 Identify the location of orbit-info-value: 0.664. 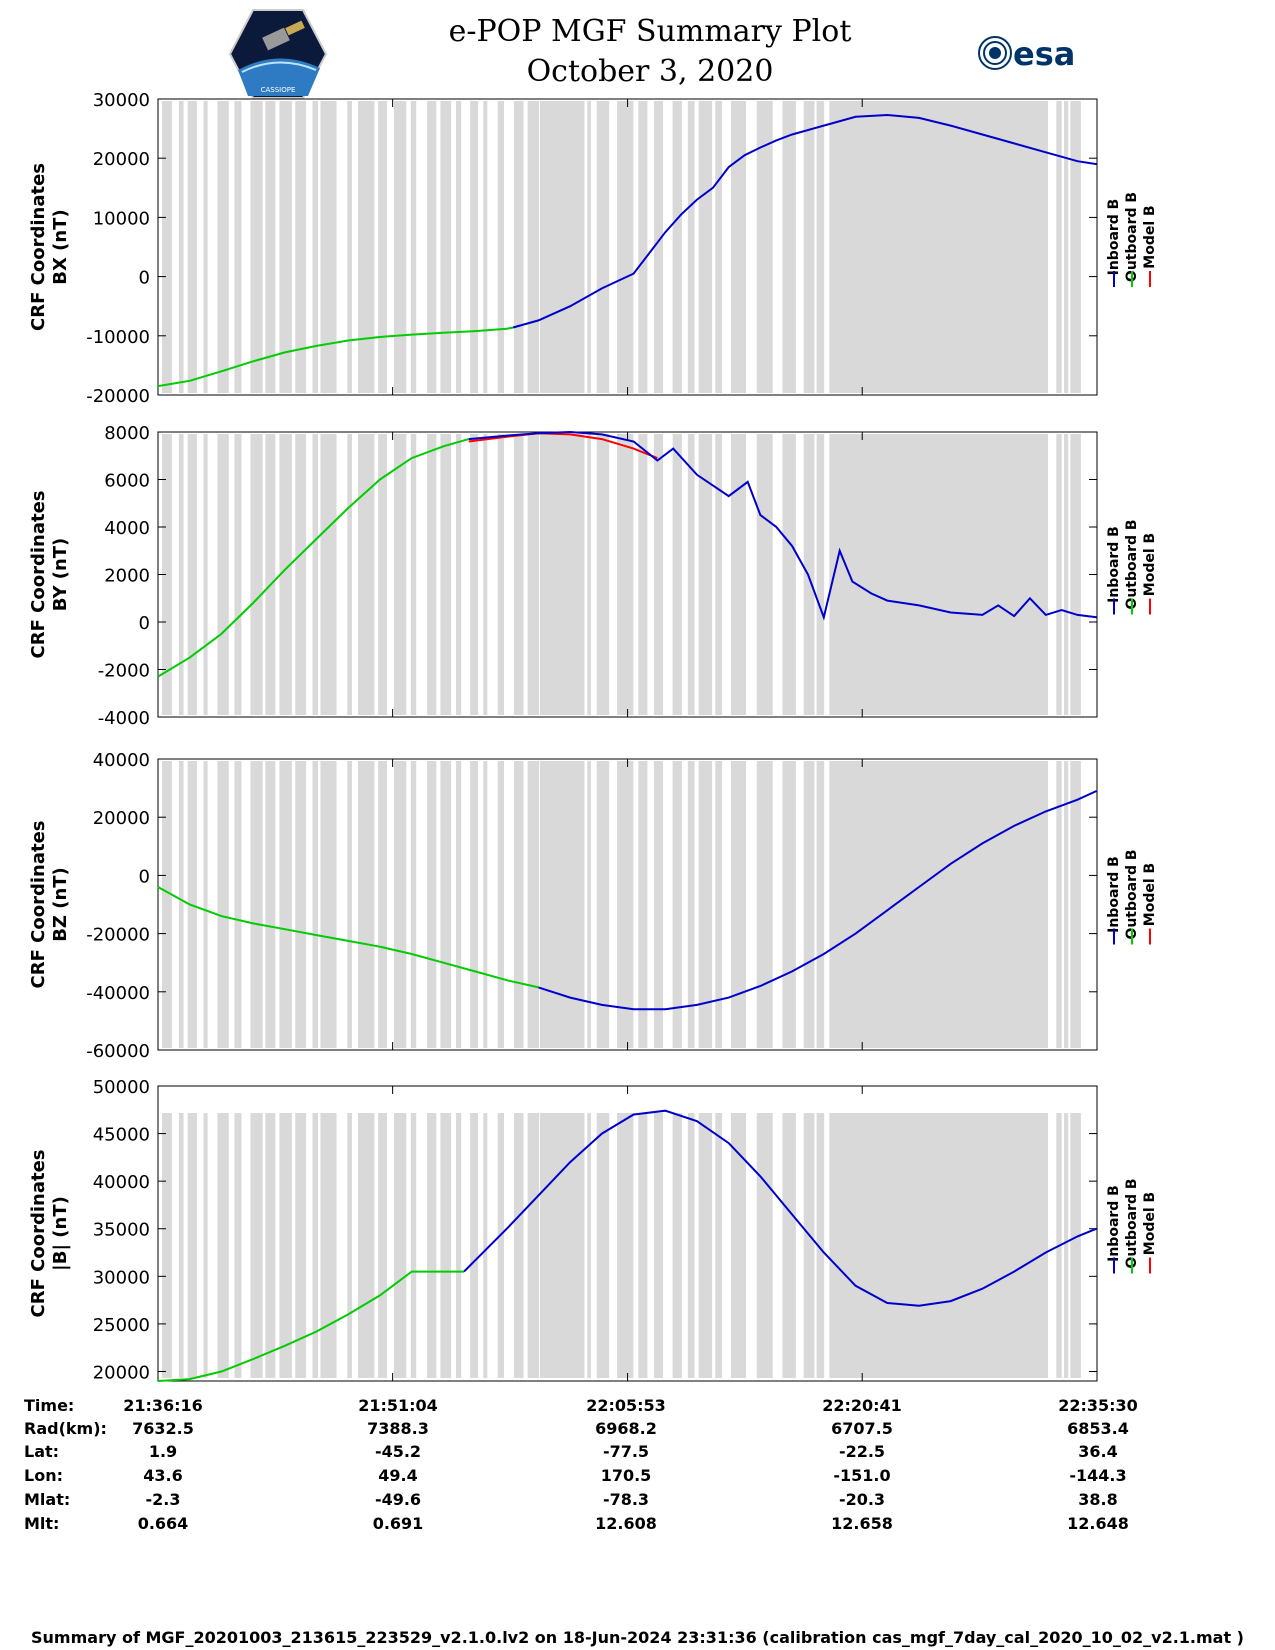
(163, 1523).